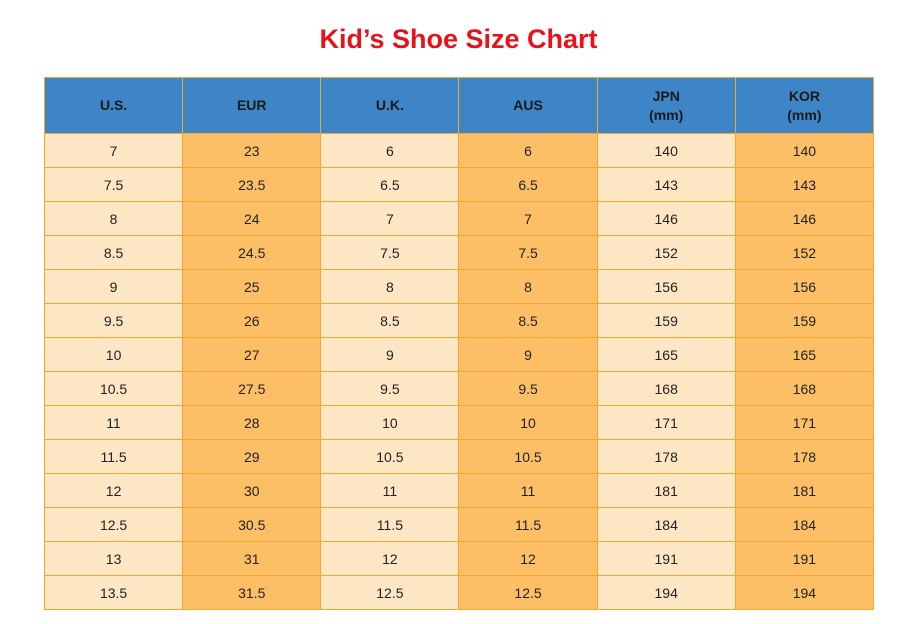  Describe the element at coordinates (804, 490) in the screenshot. I see `cell-kor: 181` at that location.